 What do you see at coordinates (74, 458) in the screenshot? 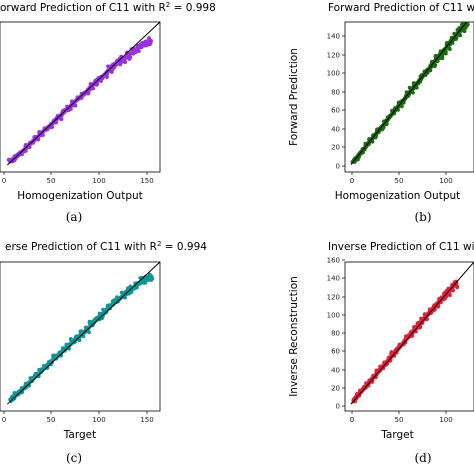
I see `subfigure-caption: (c)` at bounding box center [74, 458].